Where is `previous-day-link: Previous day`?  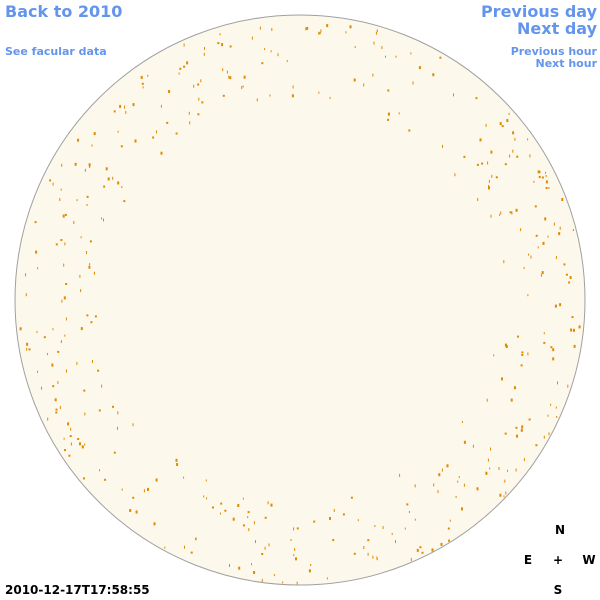 previous-day-link: Previous day is located at coordinates (538, 11).